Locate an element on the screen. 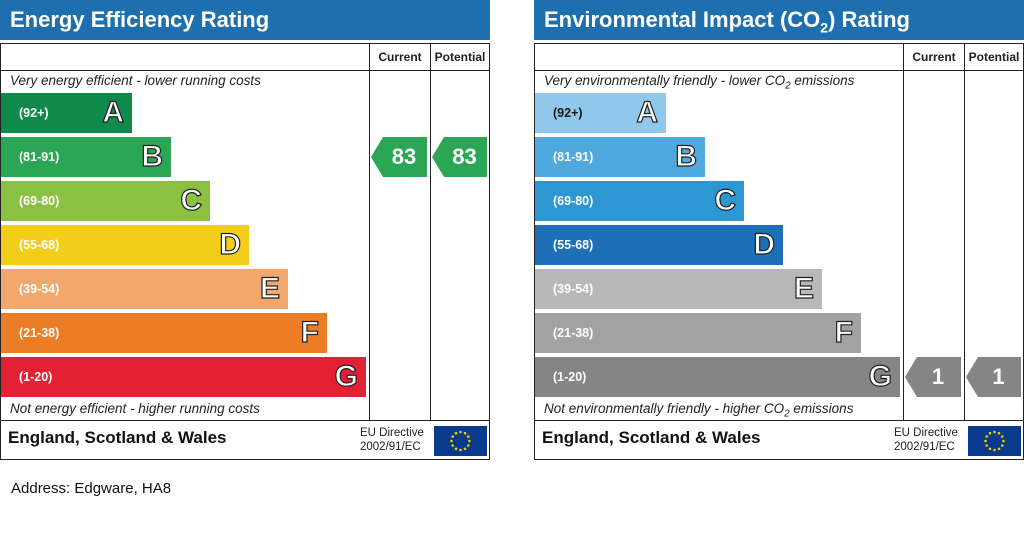 This screenshot has height=549, width=1024. energy-current-header: Current is located at coordinates (400, 57).